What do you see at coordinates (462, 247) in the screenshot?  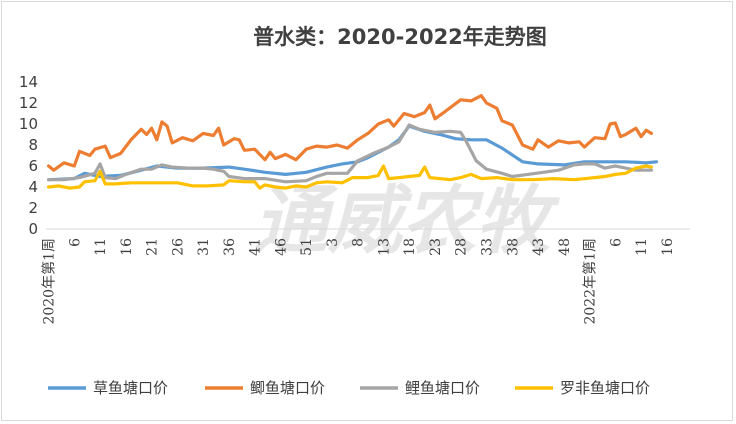 I see `x-tick-label: 28` at bounding box center [462, 247].